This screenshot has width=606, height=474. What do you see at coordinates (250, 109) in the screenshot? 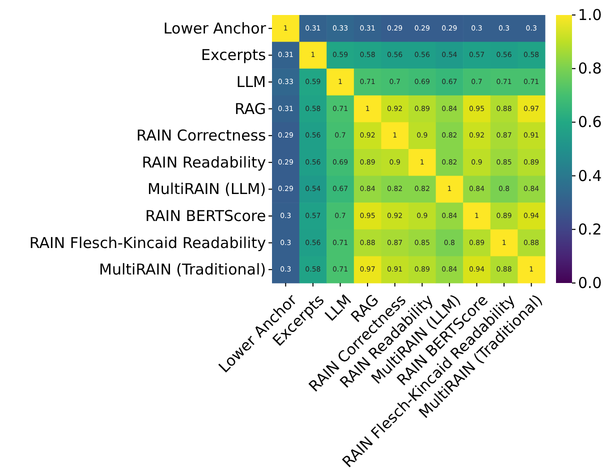
I see `y-tick-label: RAG` at bounding box center [250, 109].